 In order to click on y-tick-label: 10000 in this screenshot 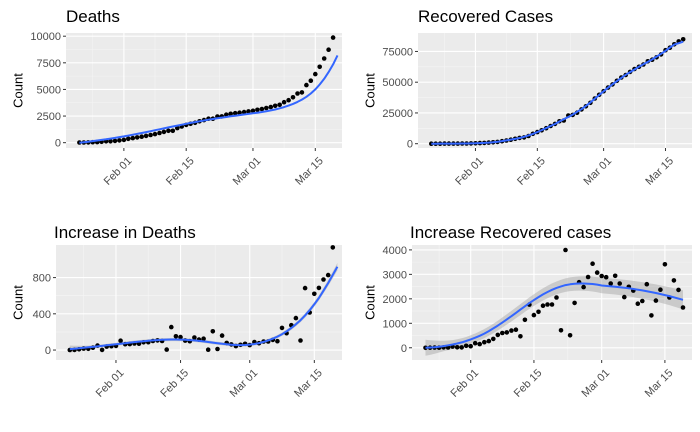, I will do `click(45, 37)`.